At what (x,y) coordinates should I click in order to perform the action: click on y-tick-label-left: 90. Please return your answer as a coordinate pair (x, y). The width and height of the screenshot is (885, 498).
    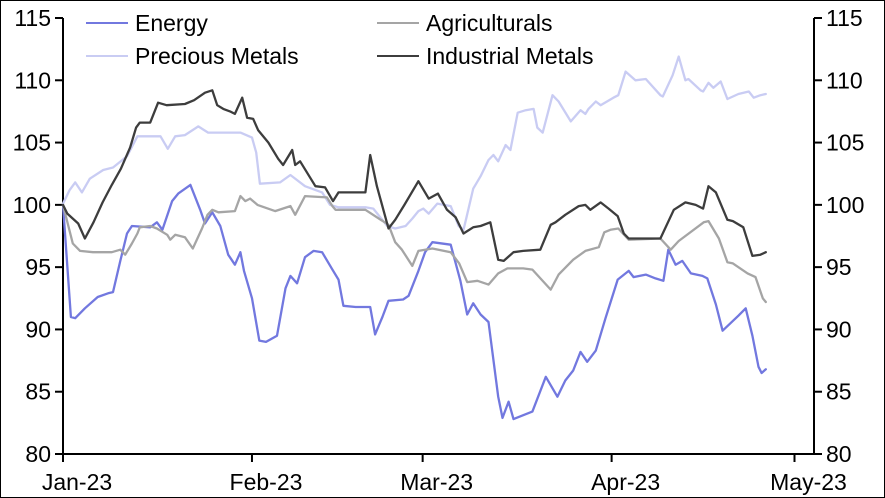
    Looking at the image, I should click on (38, 329).